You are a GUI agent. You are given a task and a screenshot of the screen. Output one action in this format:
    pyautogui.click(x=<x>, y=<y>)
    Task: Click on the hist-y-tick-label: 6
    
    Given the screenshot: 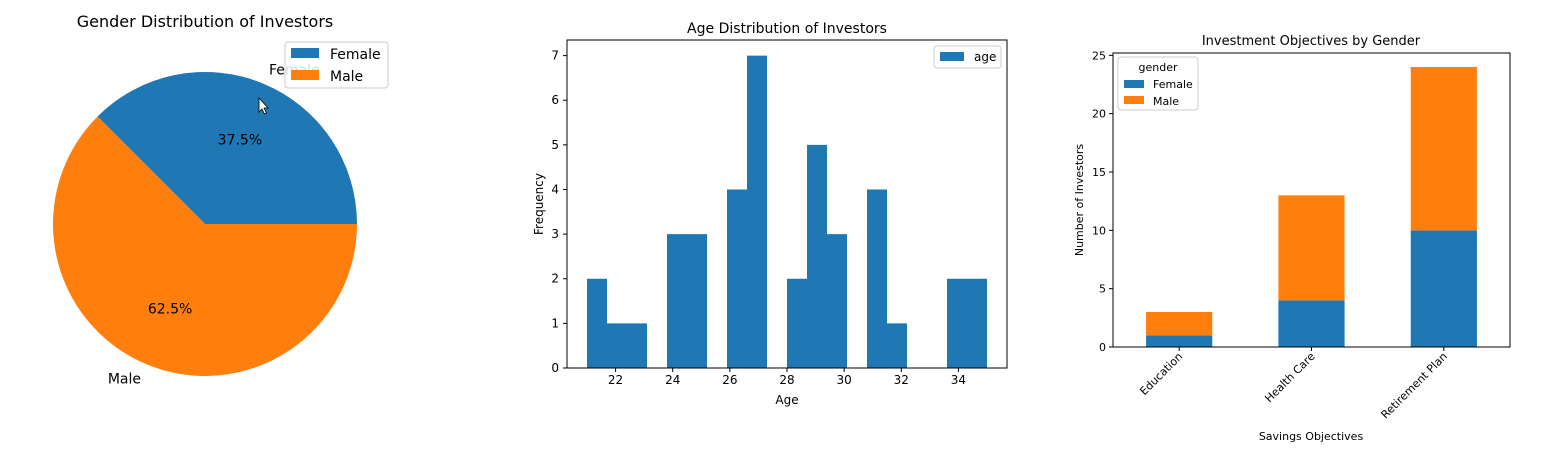 What is the action you would take?
    pyautogui.click(x=555, y=100)
    